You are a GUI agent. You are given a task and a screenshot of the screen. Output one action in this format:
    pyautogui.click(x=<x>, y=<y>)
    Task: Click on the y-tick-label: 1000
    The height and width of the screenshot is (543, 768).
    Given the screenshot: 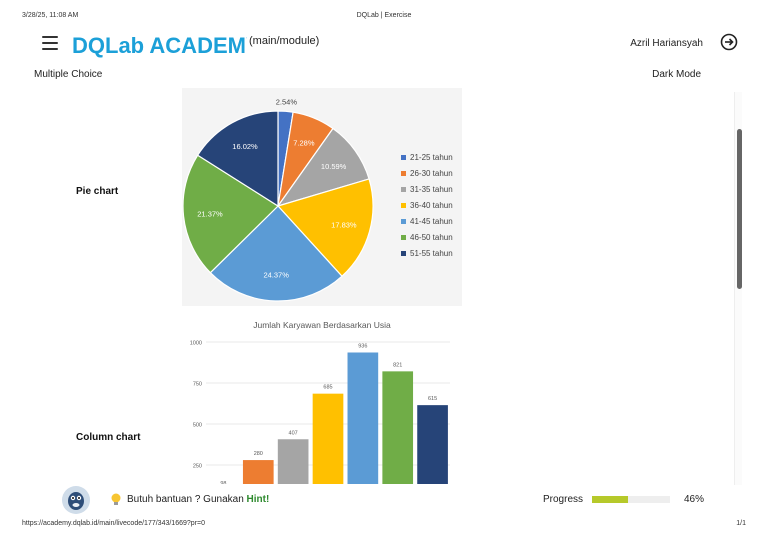 What is the action you would take?
    pyautogui.click(x=196, y=344)
    